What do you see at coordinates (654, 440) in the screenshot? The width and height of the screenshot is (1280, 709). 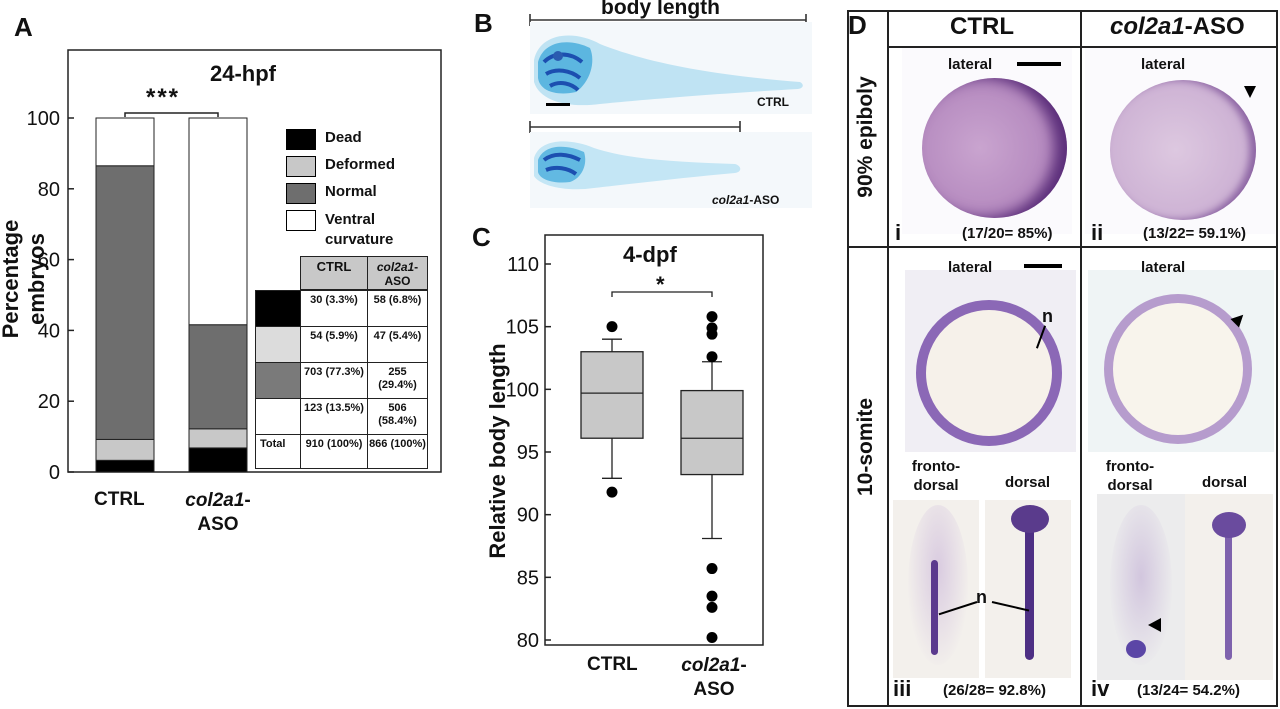 I see `panel-c-frame` at bounding box center [654, 440].